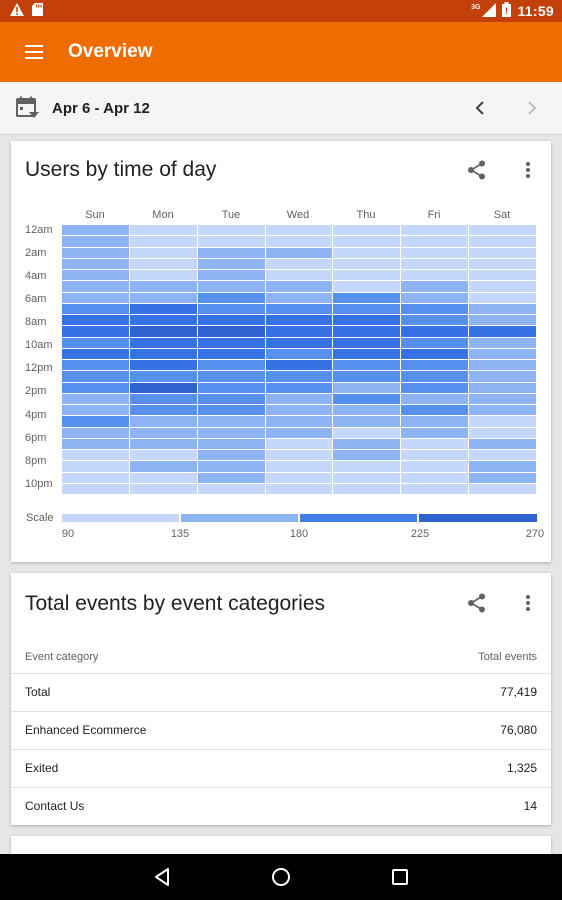 The width and height of the screenshot is (562, 900). What do you see at coordinates (36, 253) in the screenshot?
I see `hour-label: 2am` at bounding box center [36, 253].